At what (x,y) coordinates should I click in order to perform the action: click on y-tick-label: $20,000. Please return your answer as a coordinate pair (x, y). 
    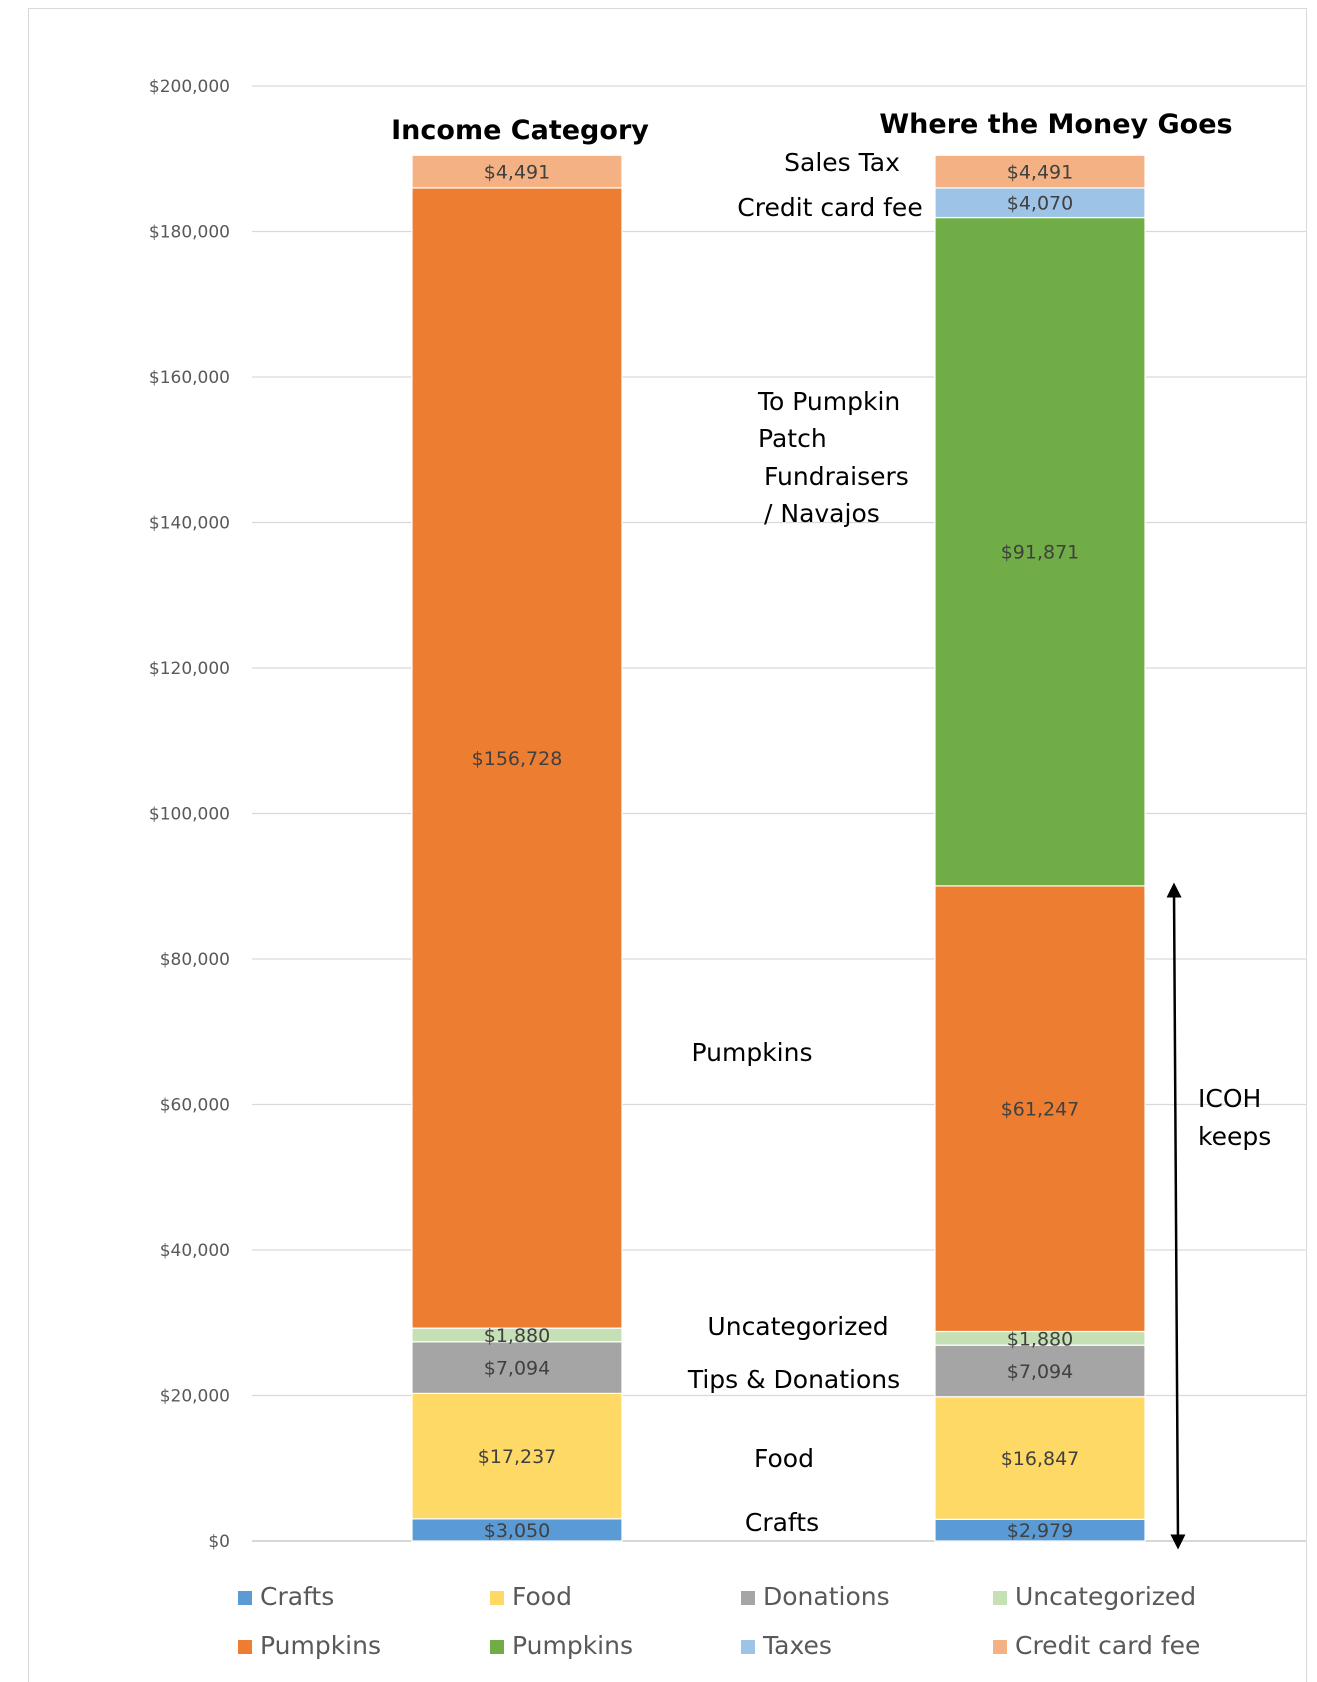
    Looking at the image, I should click on (195, 1397).